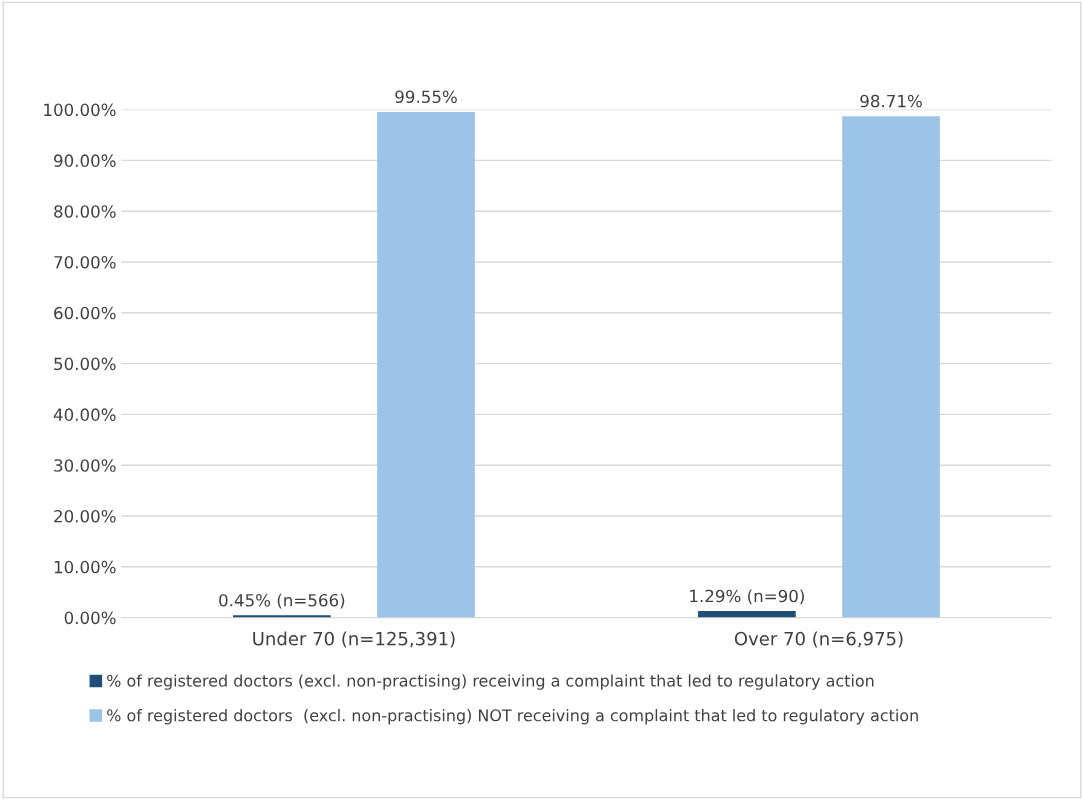 Image resolution: width=1084 pixels, height=800 pixels. What do you see at coordinates (85, 262) in the screenshot?
I see `y-tick-label: 70.00%` at bounding box center [85, 262].